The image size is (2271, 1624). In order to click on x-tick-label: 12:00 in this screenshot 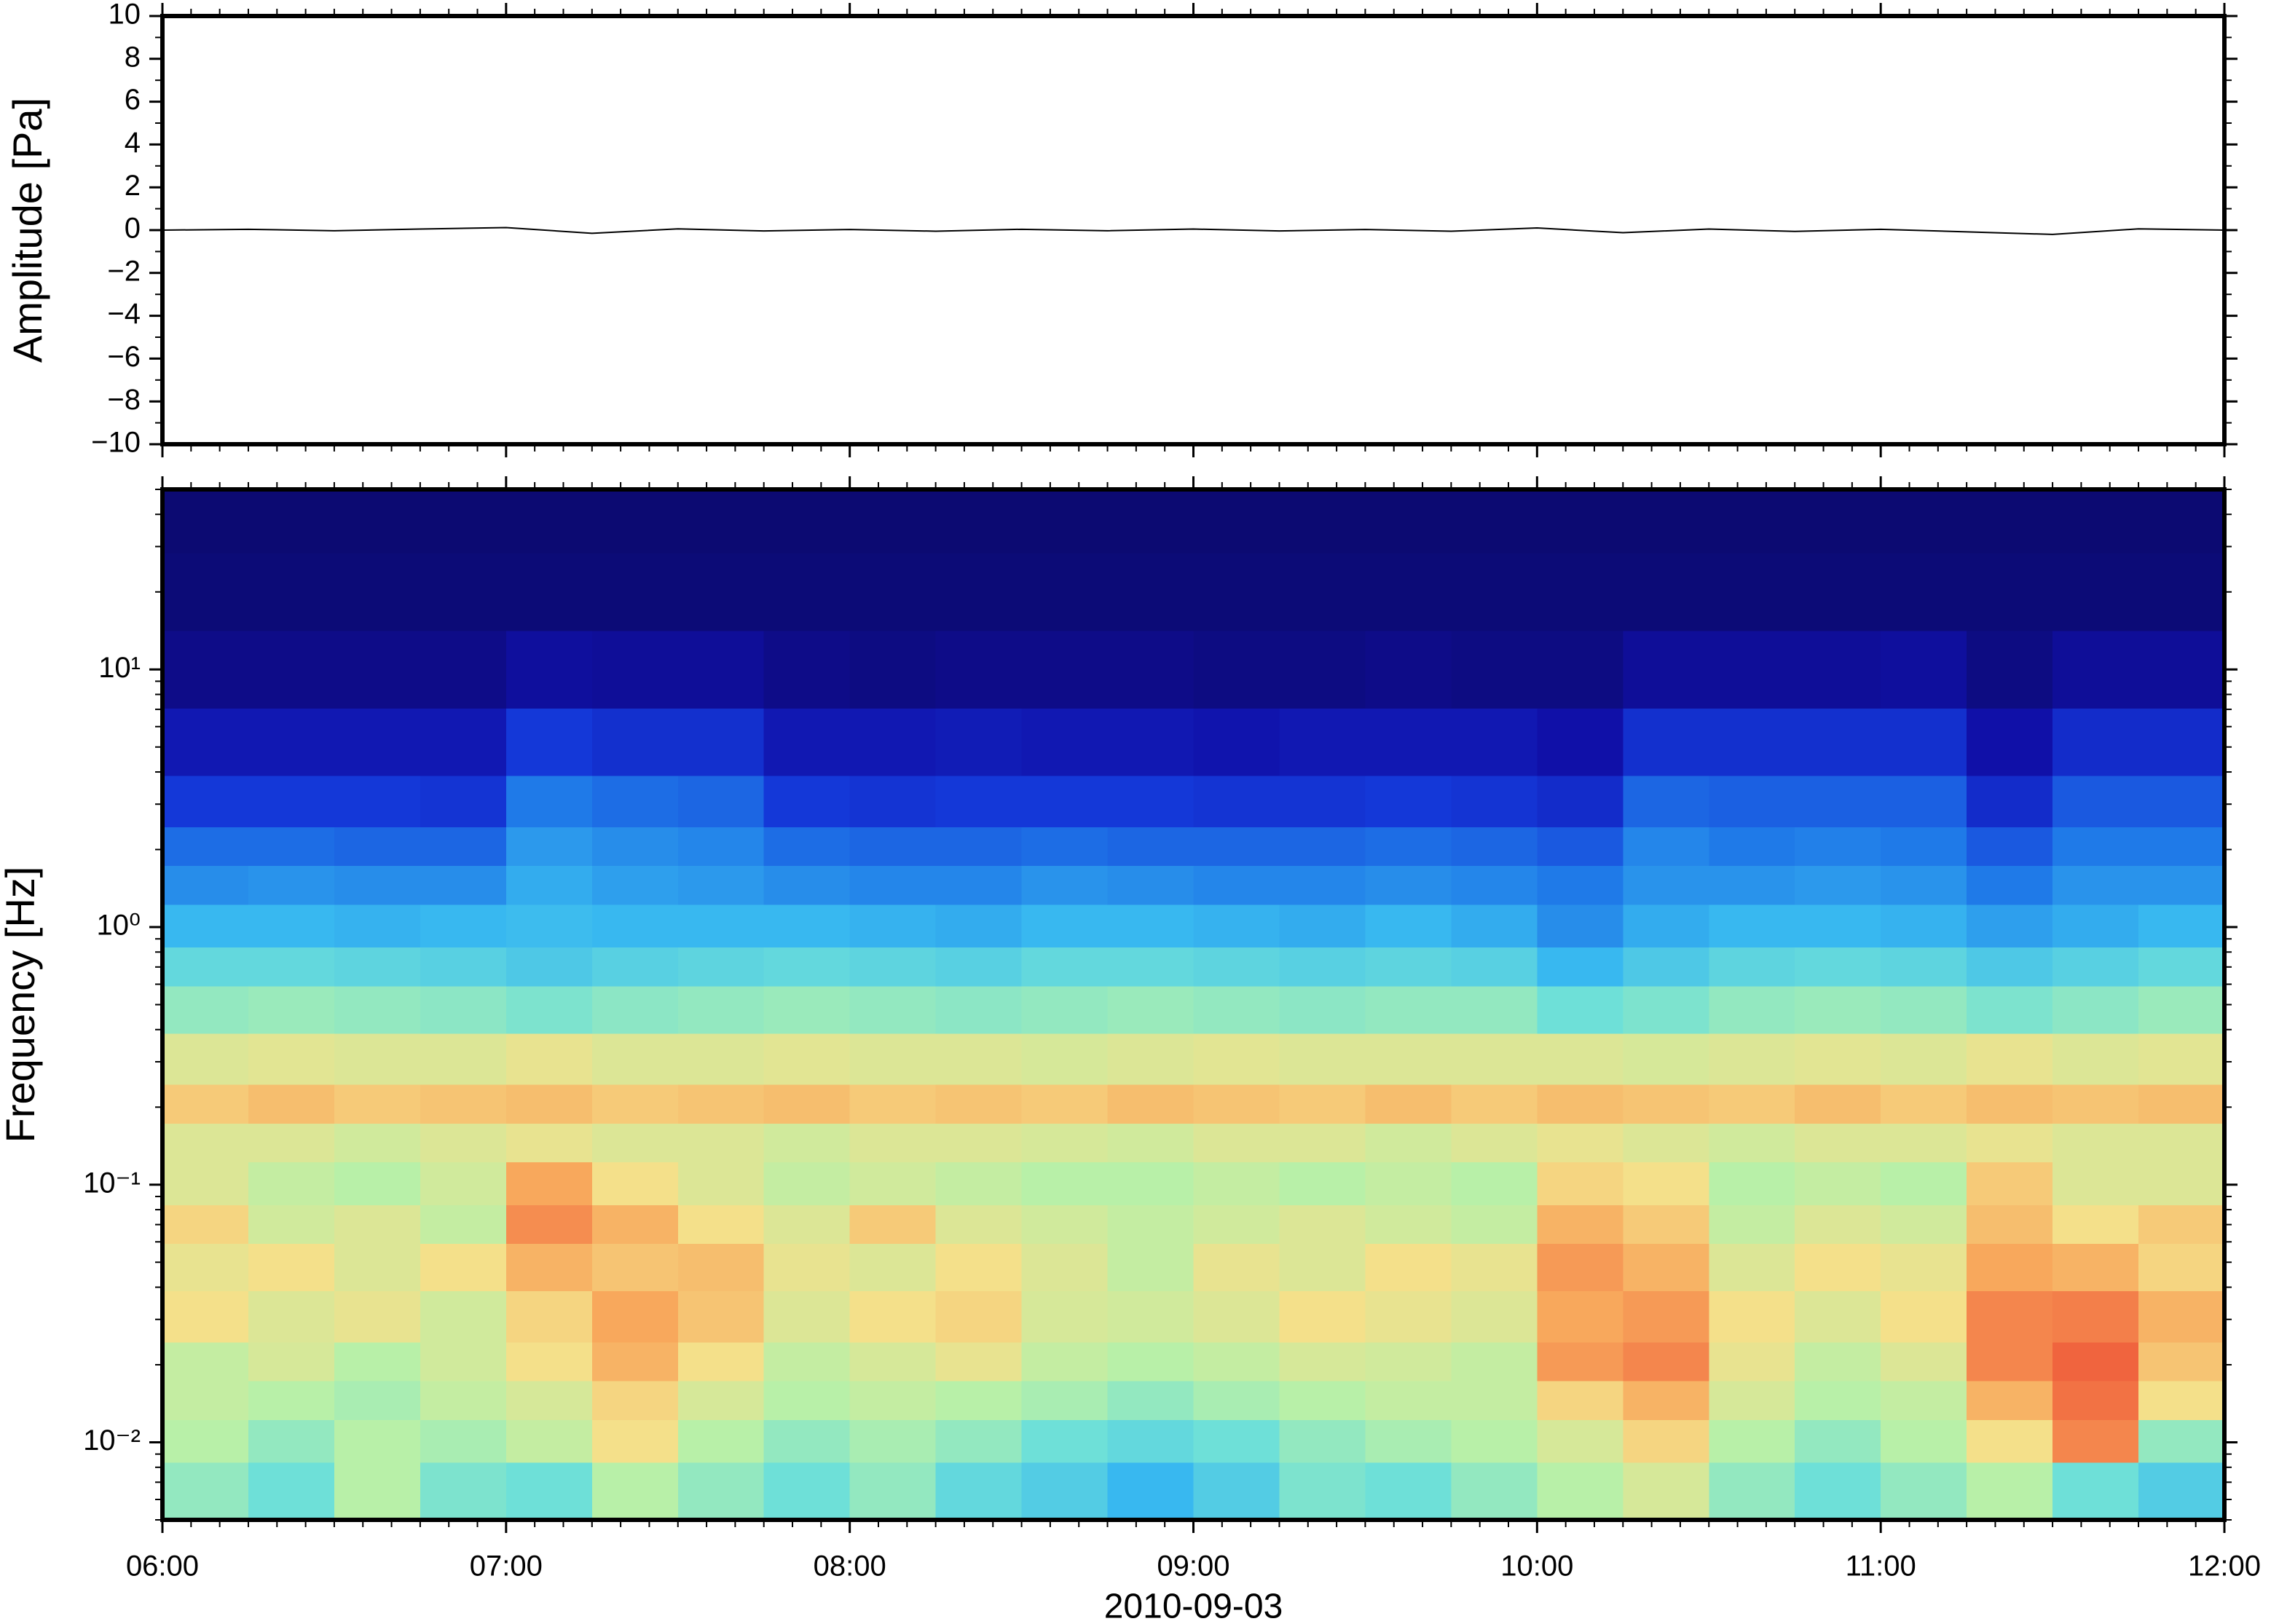, I will do `click(2224, 1566)`.